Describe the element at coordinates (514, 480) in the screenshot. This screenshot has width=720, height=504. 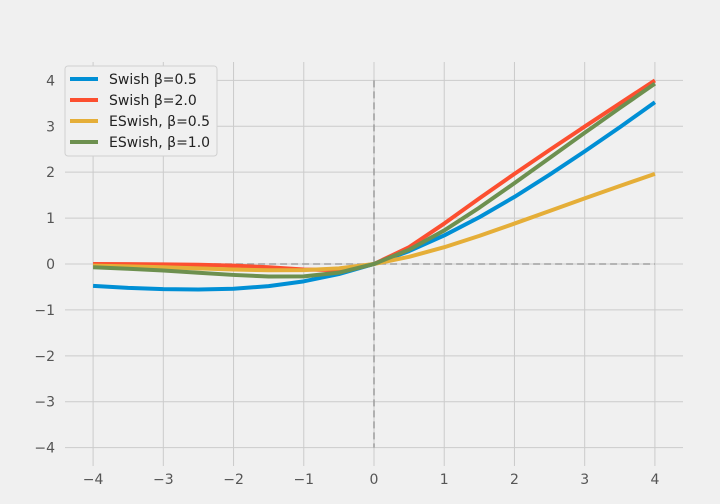
I see `x-tick-label: 2` at that location.